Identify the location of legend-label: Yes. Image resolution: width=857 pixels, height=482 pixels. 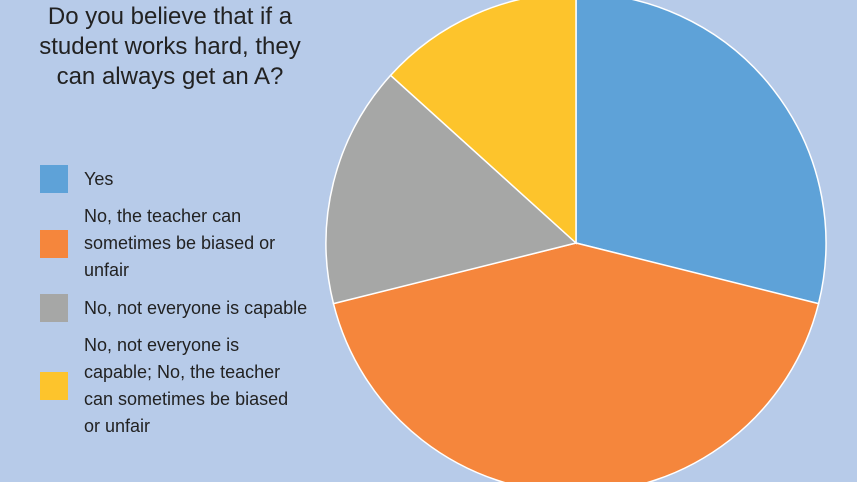
(99, 178).